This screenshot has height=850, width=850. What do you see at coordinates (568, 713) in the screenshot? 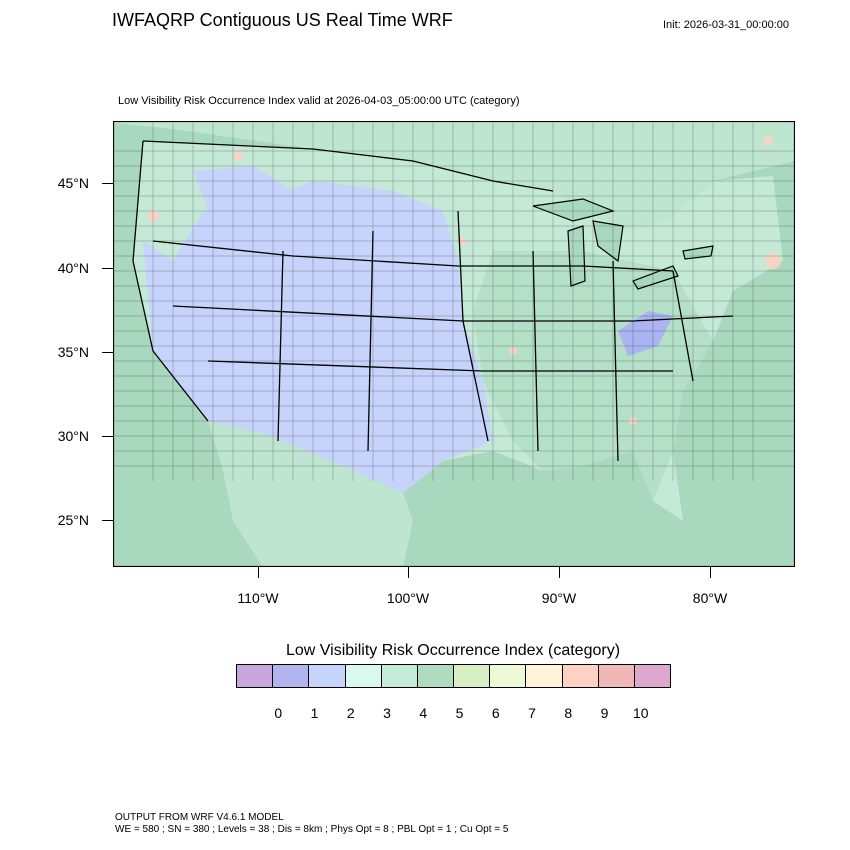
I see `legend-label: 8` at bounding box center [568, 713].